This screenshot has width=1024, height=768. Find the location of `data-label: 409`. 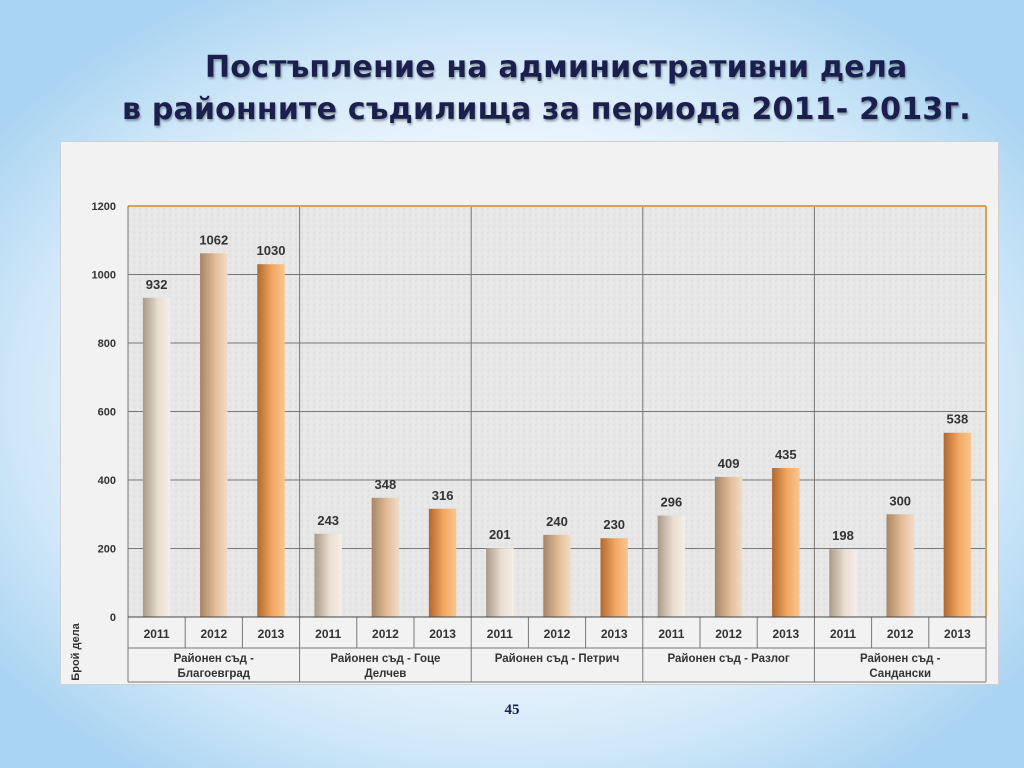

data-label: 409 is located at coordinates (729, 463).